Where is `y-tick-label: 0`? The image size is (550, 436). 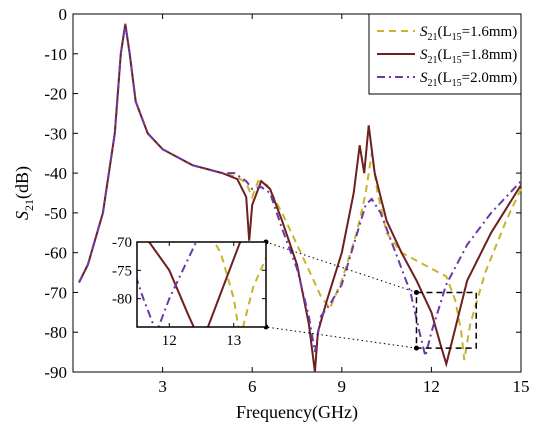 y-tick-label: 0 is located at coordinates (63, 14).